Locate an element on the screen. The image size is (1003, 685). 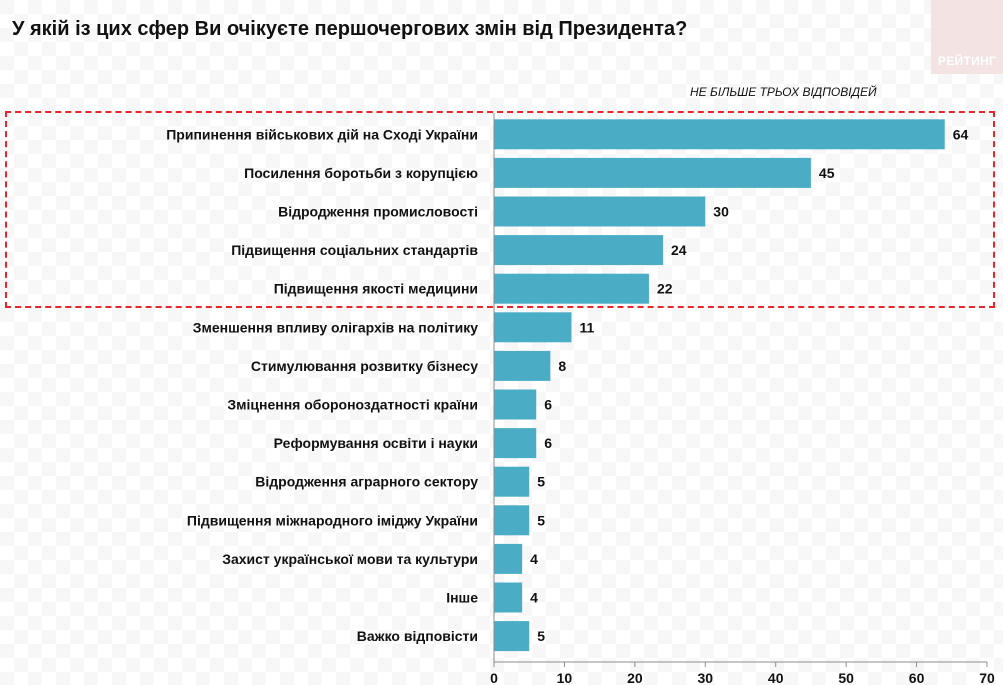
category-label: Відродження аграрного сектору is located at coordinates (366, 482).